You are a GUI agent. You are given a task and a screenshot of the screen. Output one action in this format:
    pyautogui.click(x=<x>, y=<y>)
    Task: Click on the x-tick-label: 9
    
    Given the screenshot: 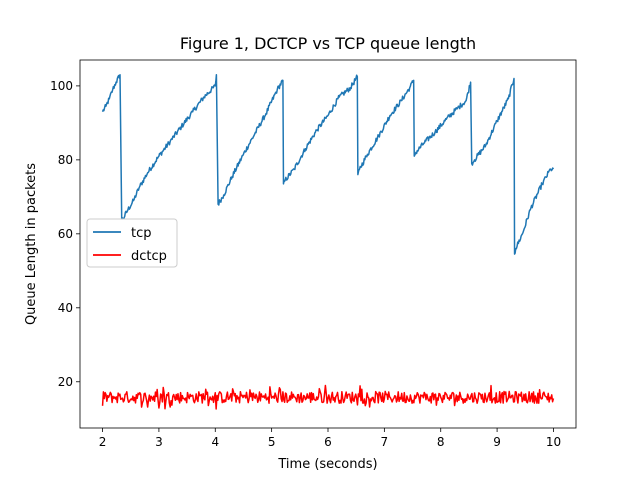 What is the action you would take?
    pyautogui.click(x=497, y=442)
    